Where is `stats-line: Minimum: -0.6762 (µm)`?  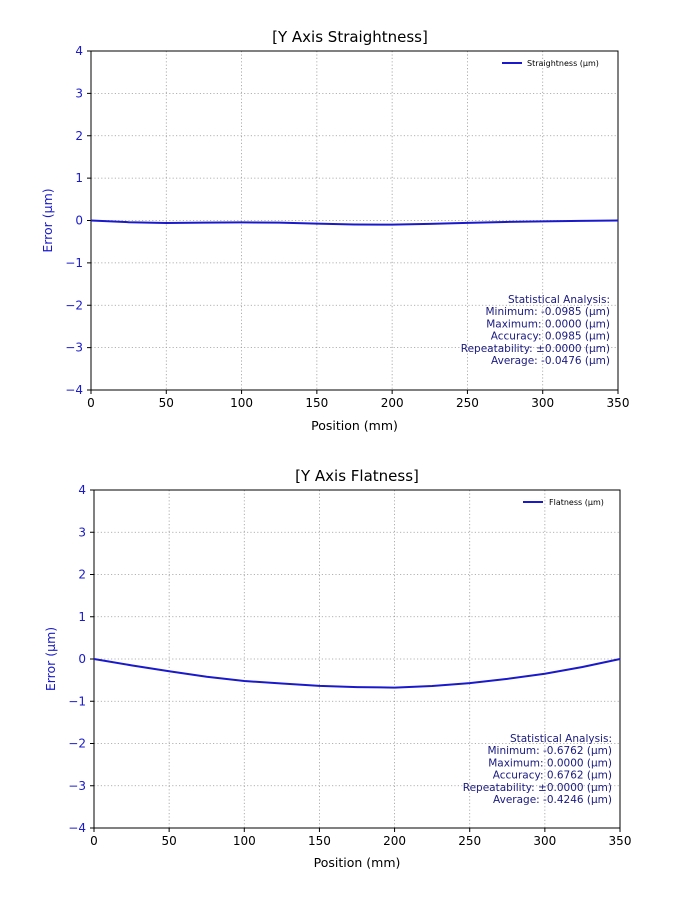
stats-line: Minimum: -0.6762 (µm) is located at coordinates (549, 751).